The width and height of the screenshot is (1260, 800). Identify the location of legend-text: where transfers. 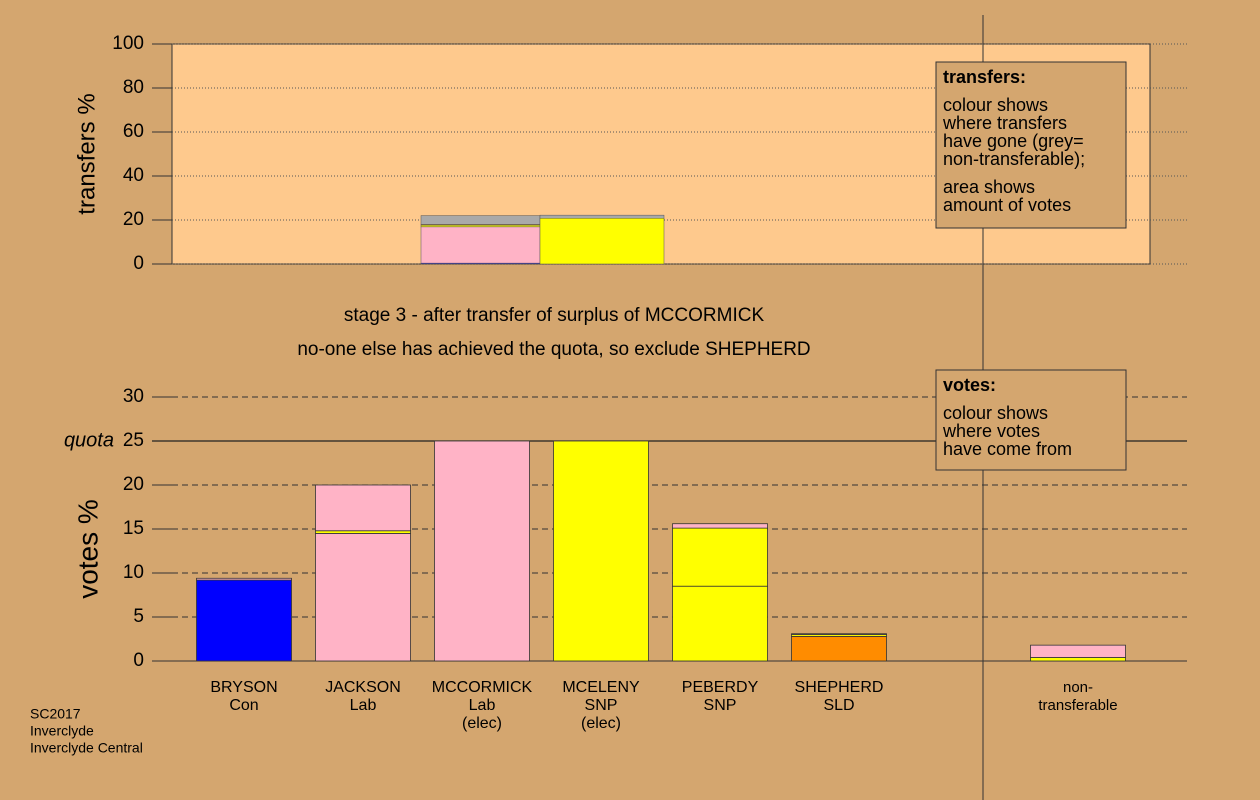
(1004, 123).